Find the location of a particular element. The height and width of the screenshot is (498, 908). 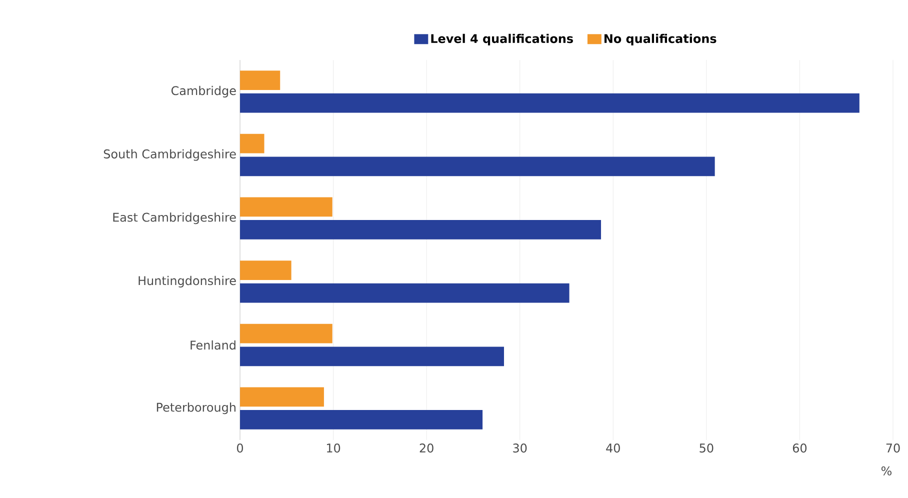

y-tick-label: Fenland is located at coordinates (213, 345).